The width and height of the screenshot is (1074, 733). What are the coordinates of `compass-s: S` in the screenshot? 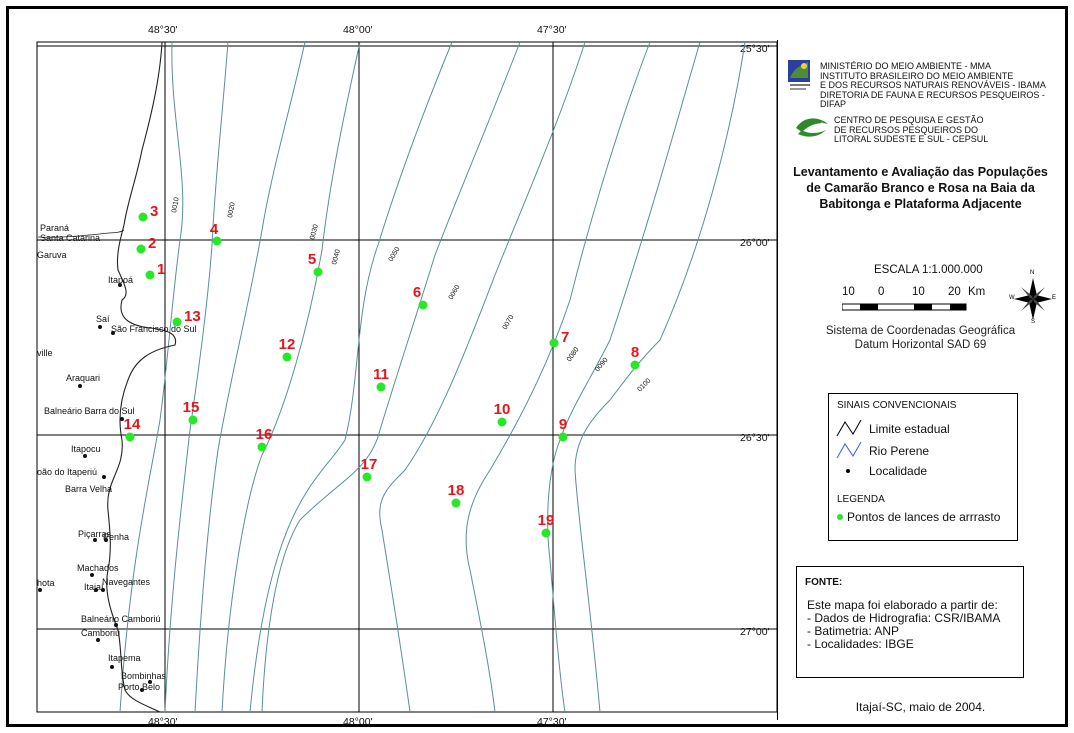 It's located at (1033, 322).